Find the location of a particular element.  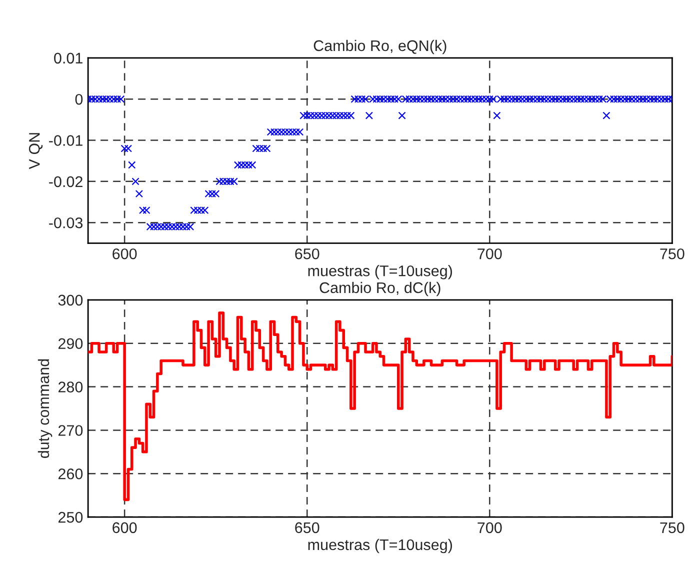

y-tick-label: 260 is located at coordinates (70, 474).